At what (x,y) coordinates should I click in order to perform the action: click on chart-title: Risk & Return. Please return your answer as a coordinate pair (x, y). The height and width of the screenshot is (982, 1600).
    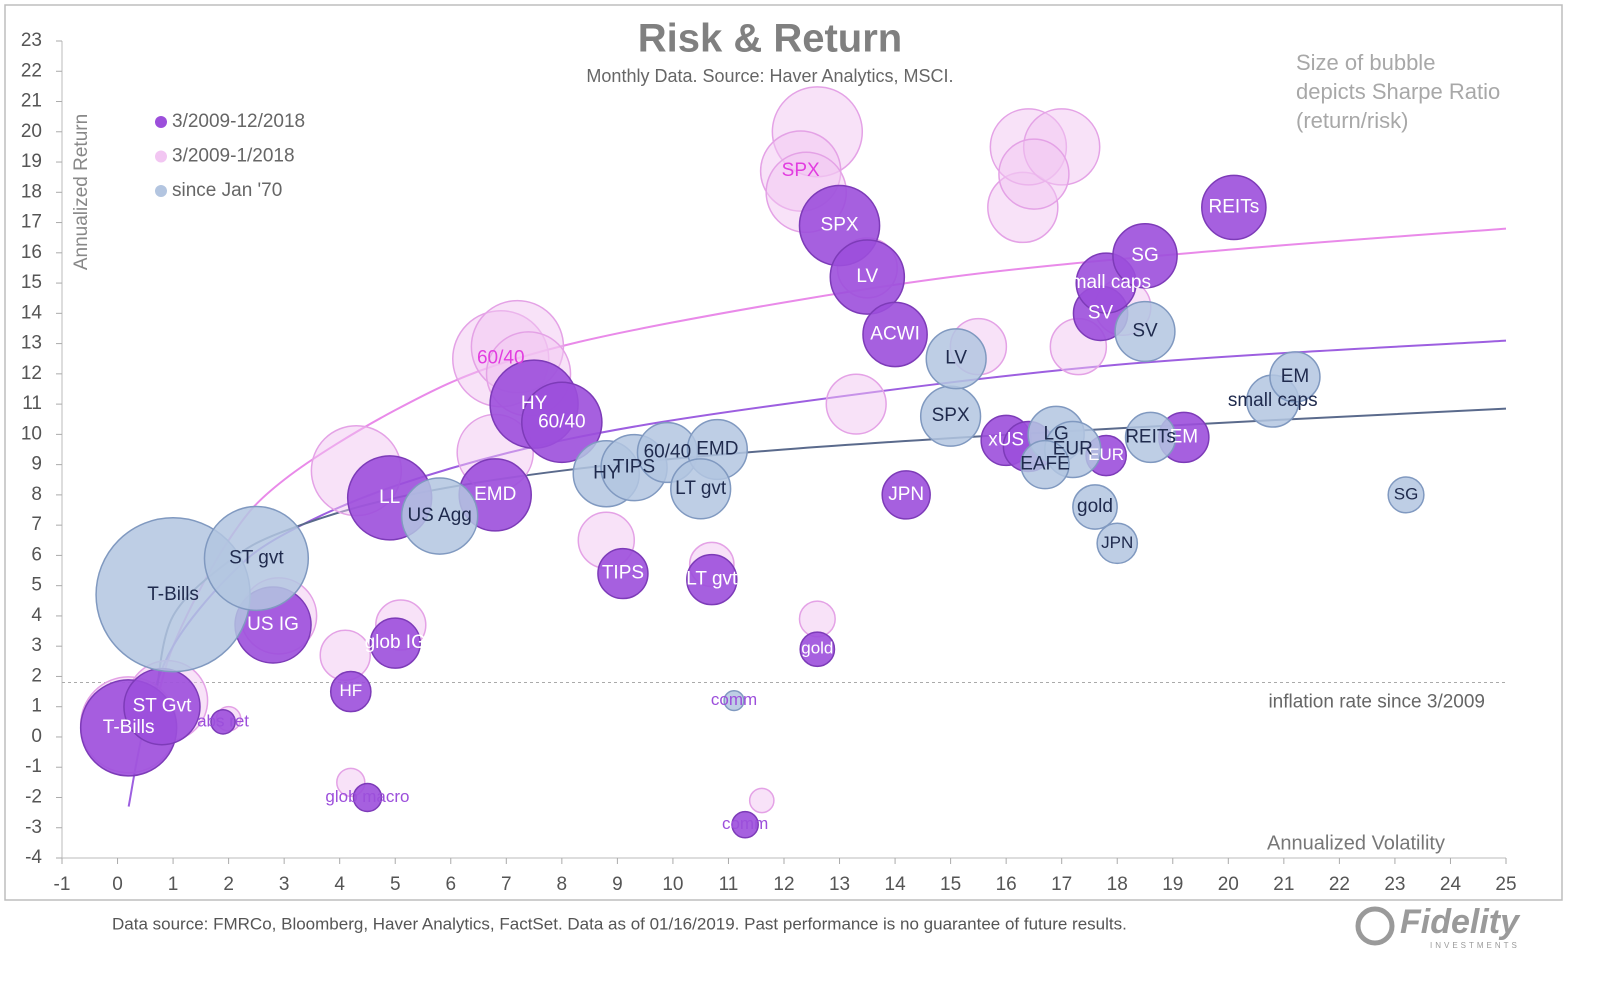
    Looking at the image, I should click on (770, 39).